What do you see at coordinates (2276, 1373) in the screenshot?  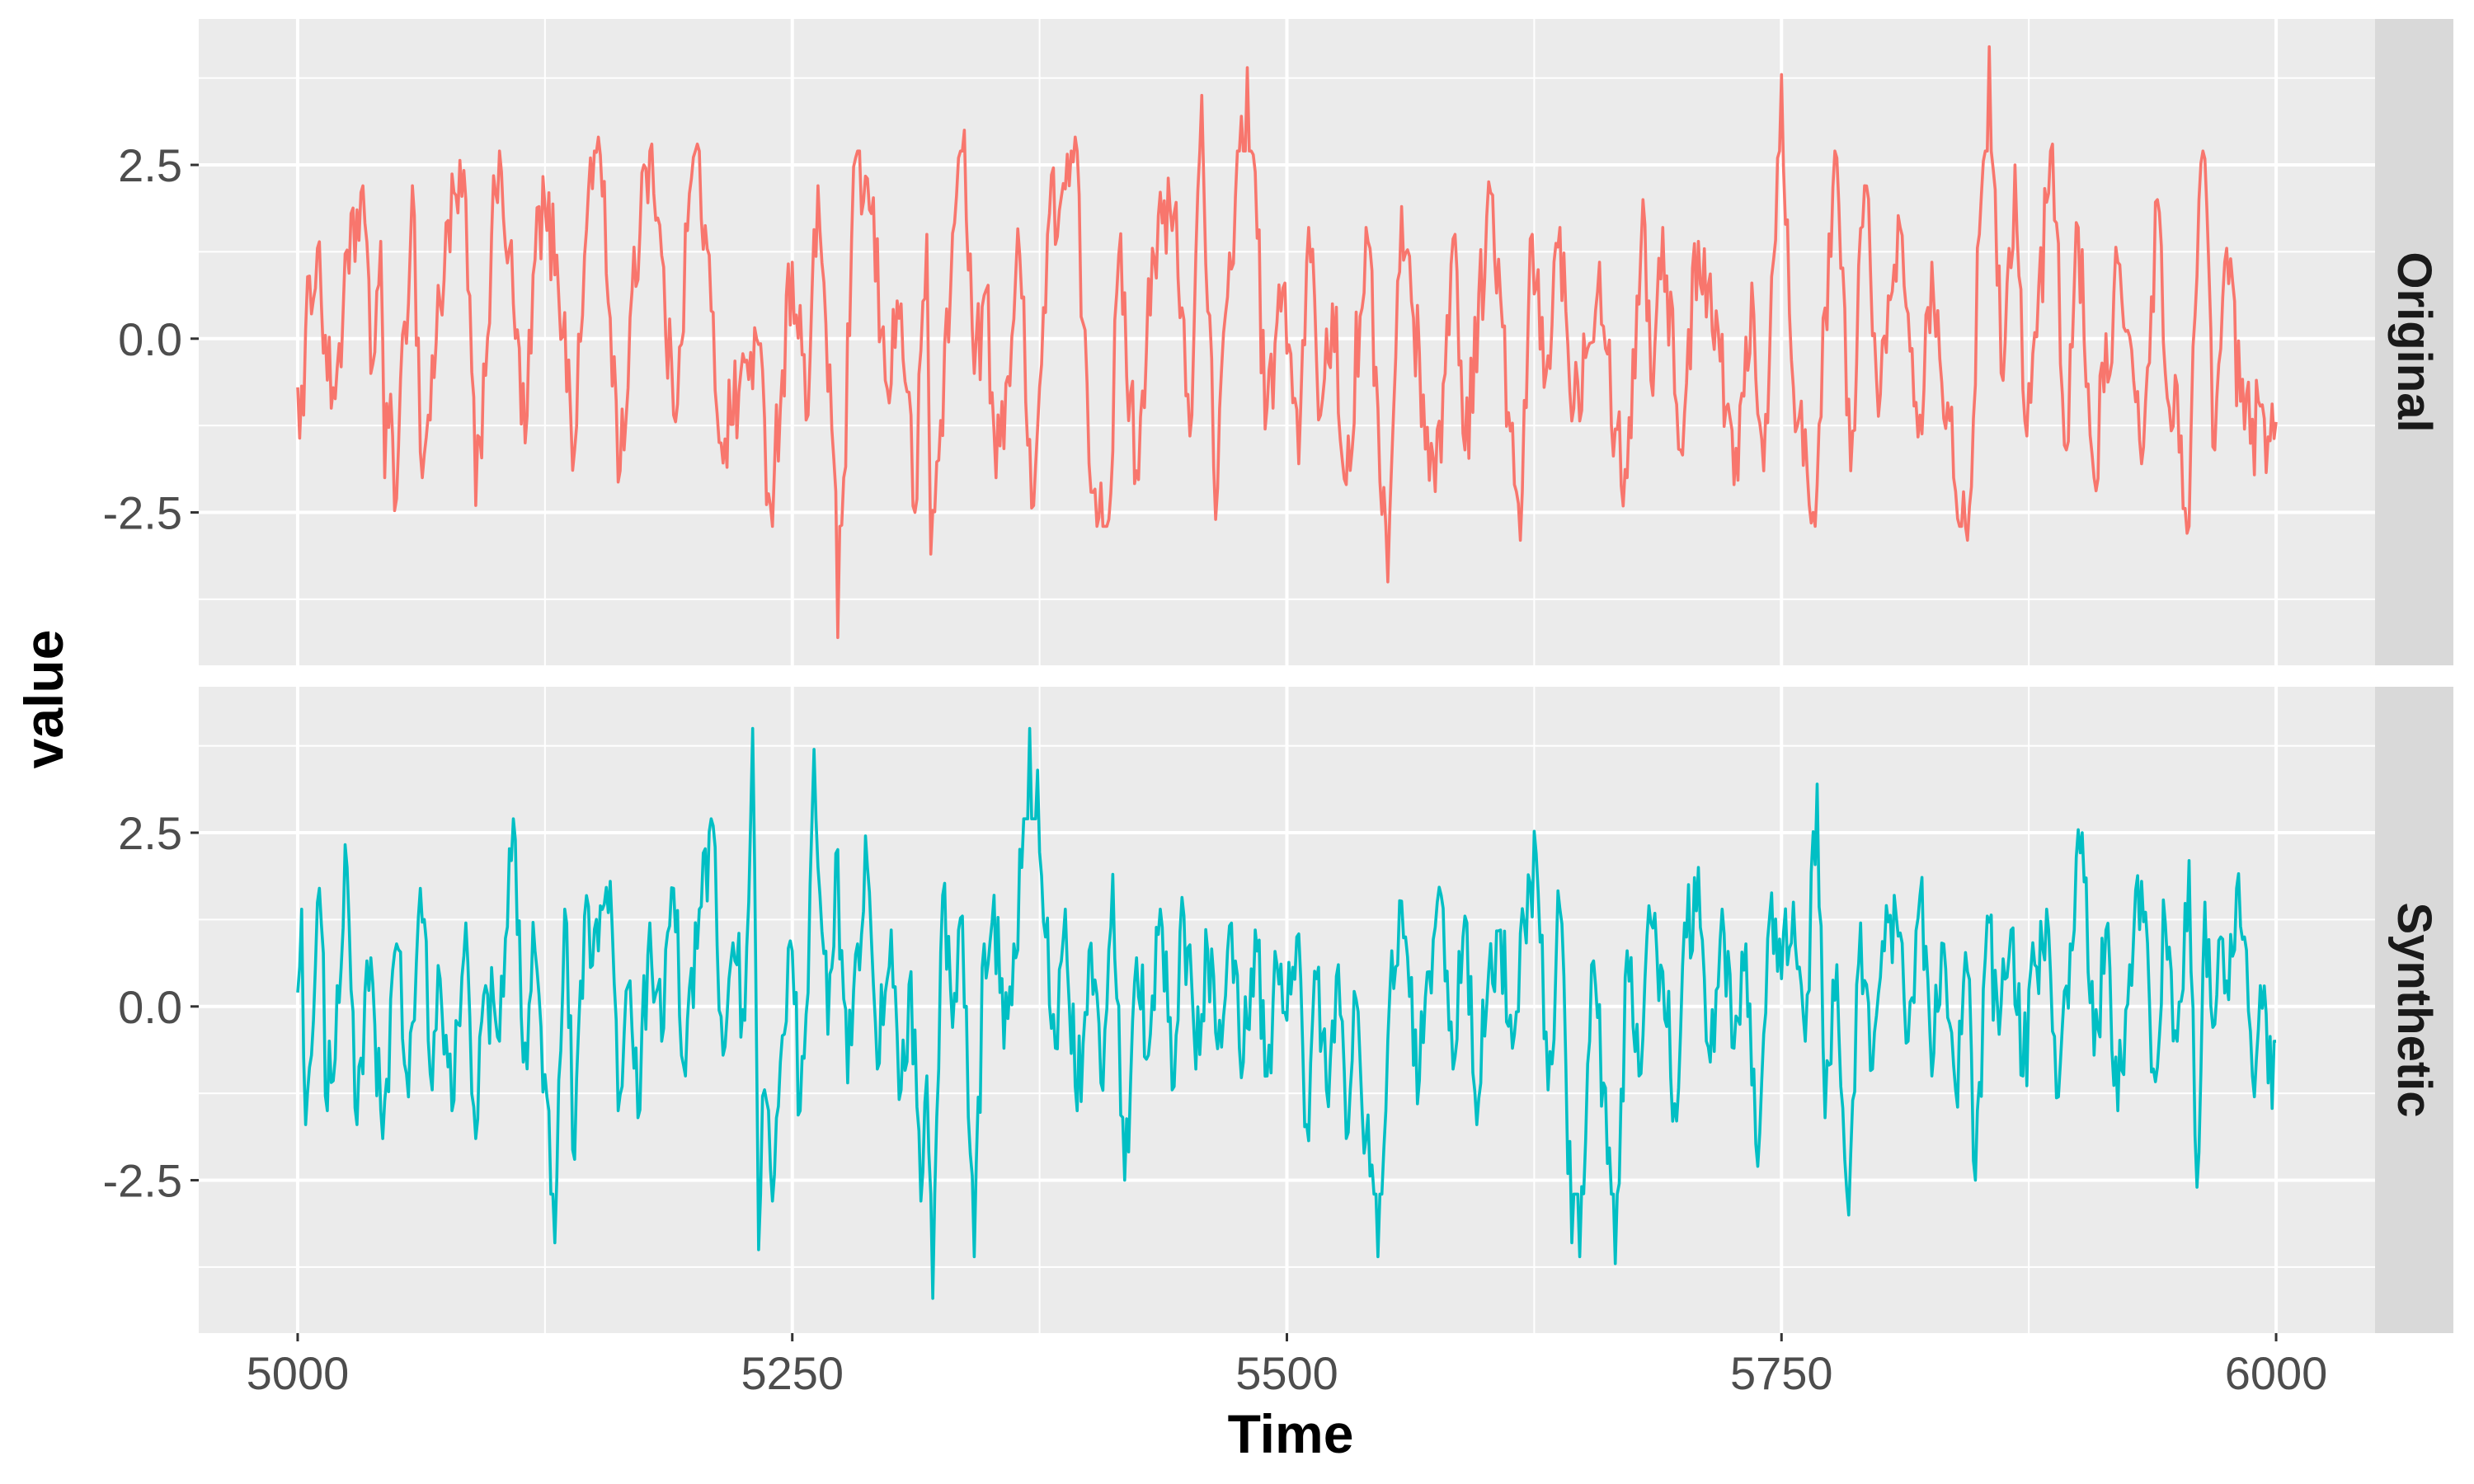 I see `x-tick-label: 6000` at bounding box center [2276, 1373].